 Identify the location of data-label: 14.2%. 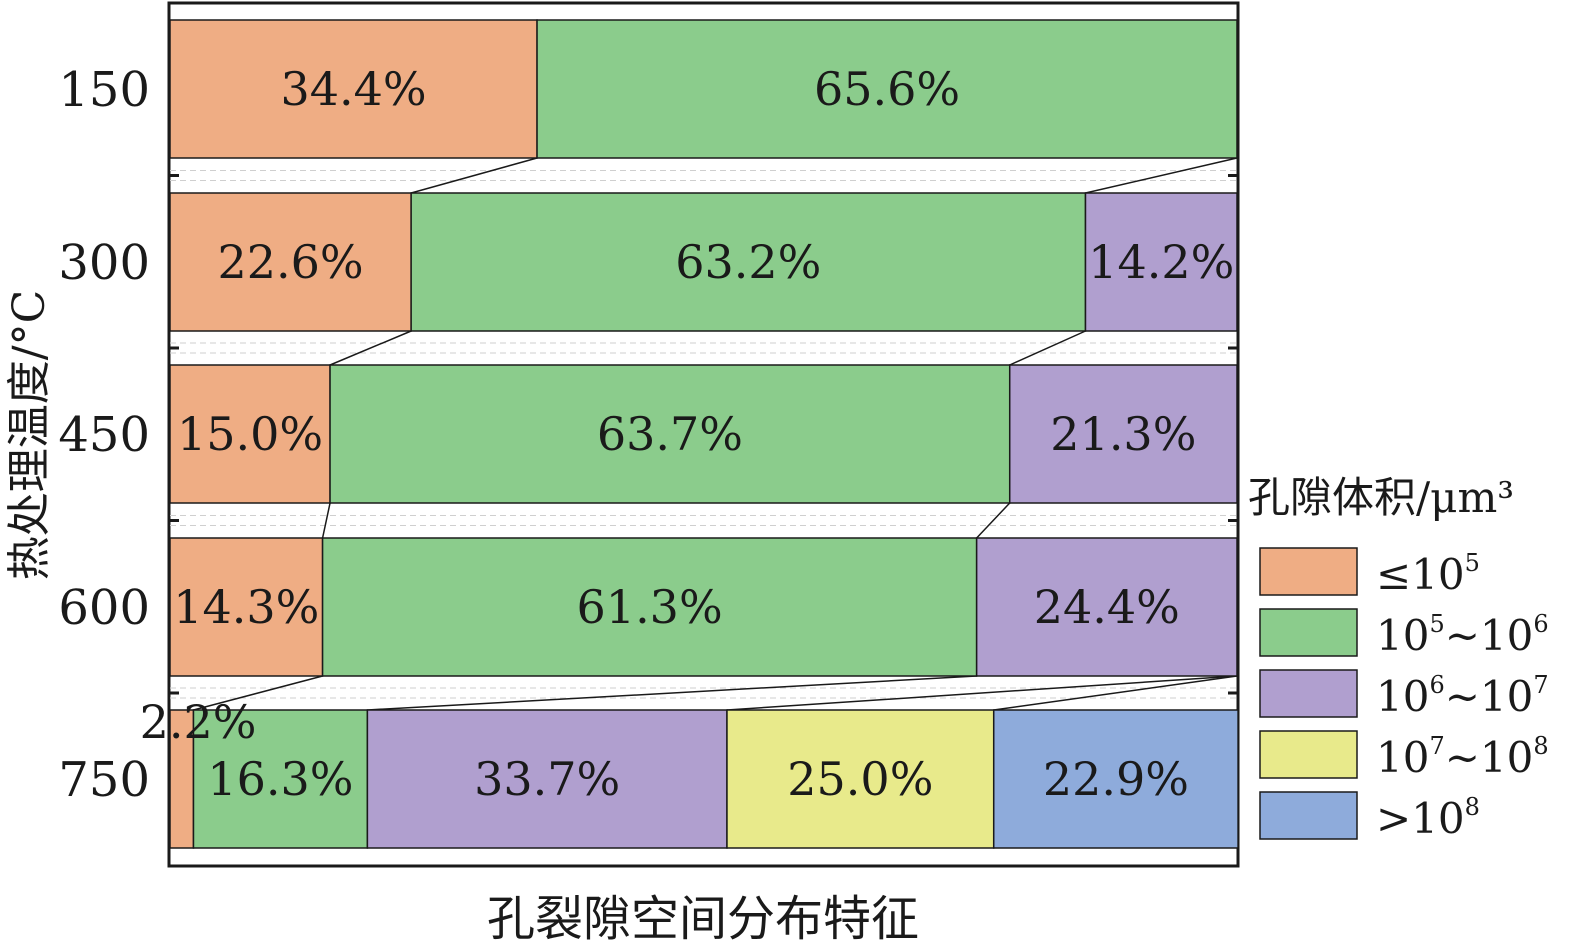
(1161, 262).